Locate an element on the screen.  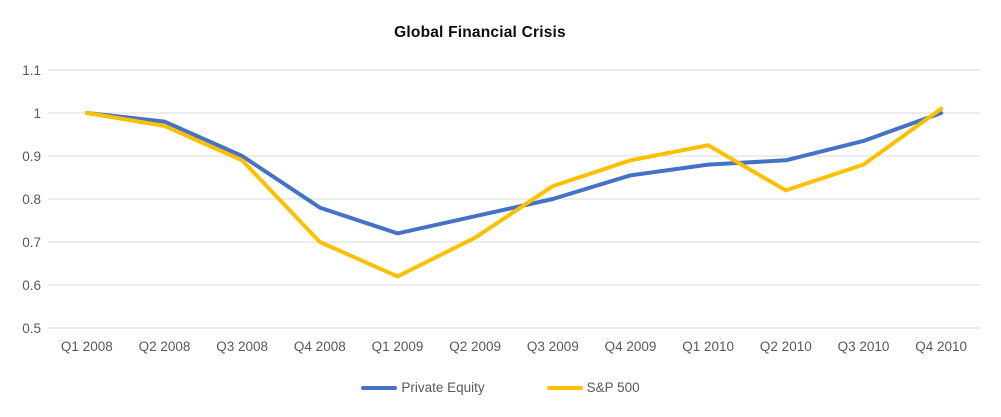
y-axis-tick-label: 0.7 is located at coordinates (31, 242).